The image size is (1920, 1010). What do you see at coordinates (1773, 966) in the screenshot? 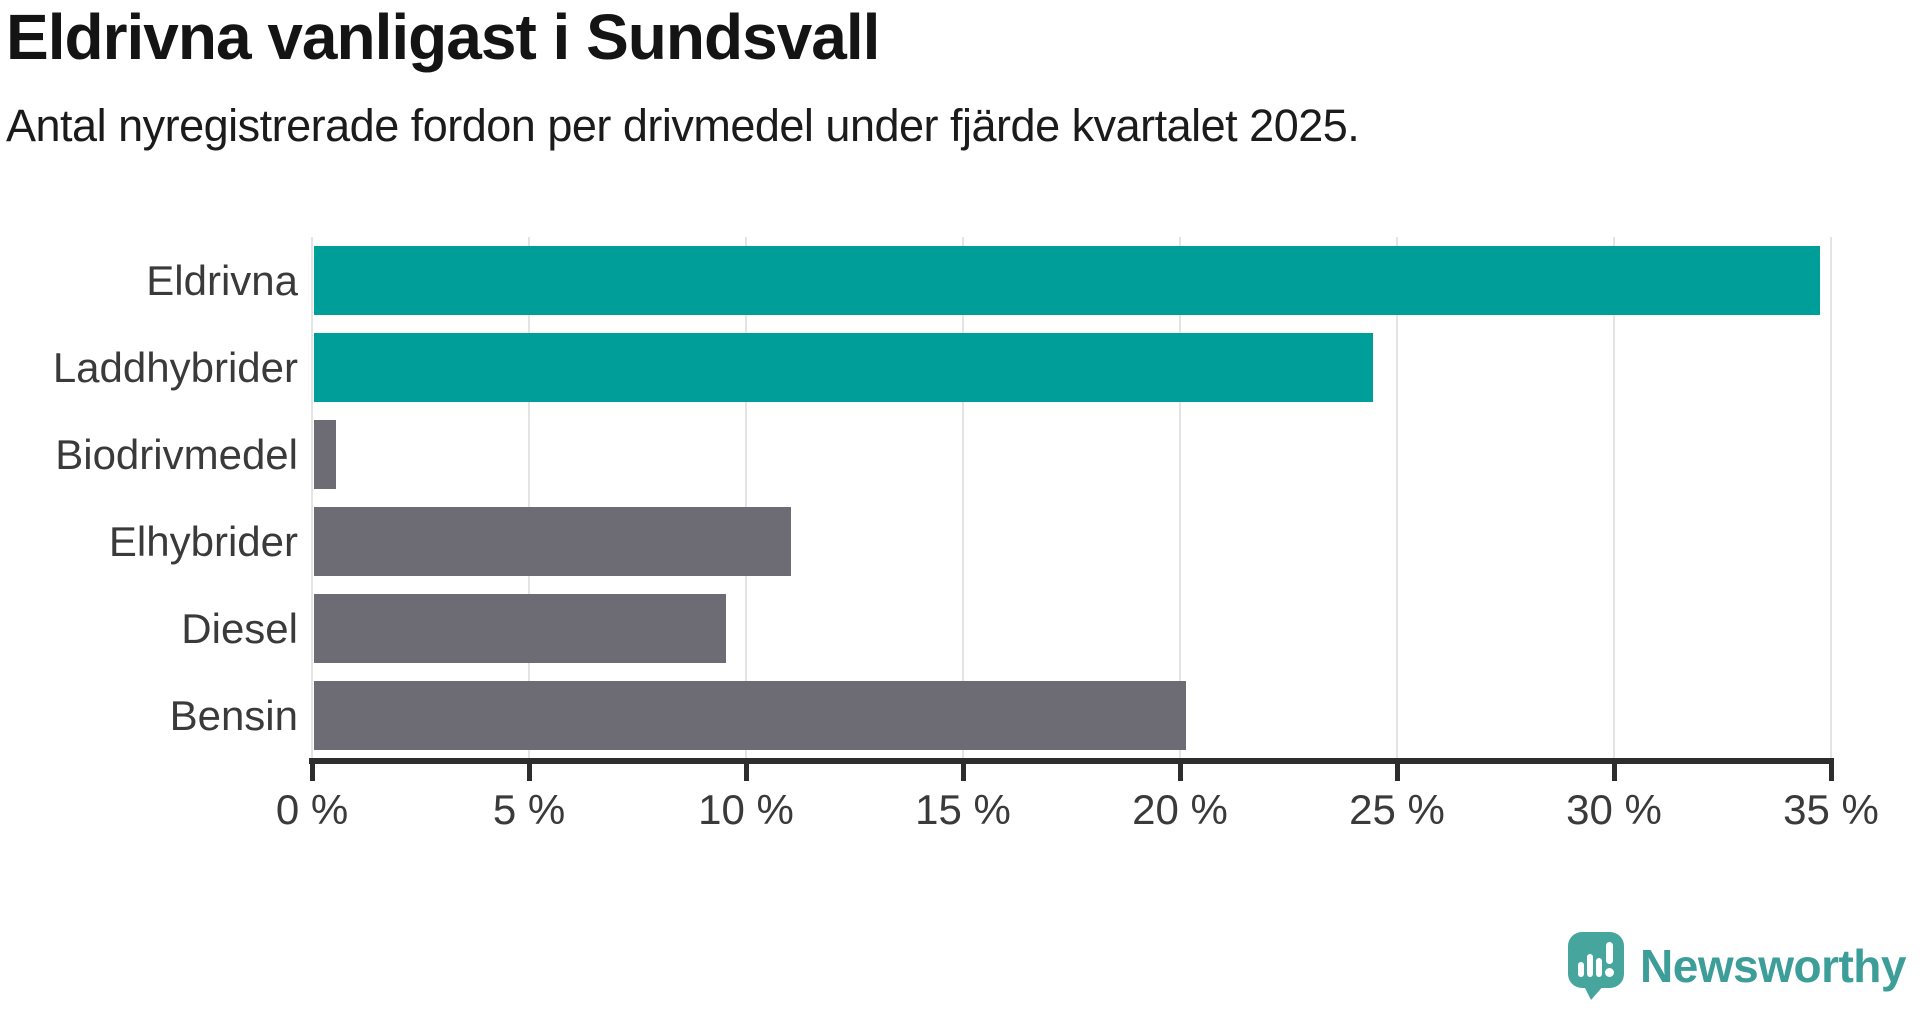
I see `newsworthy-logo-text: Newsworthy` at bounding box center [1773, 966].